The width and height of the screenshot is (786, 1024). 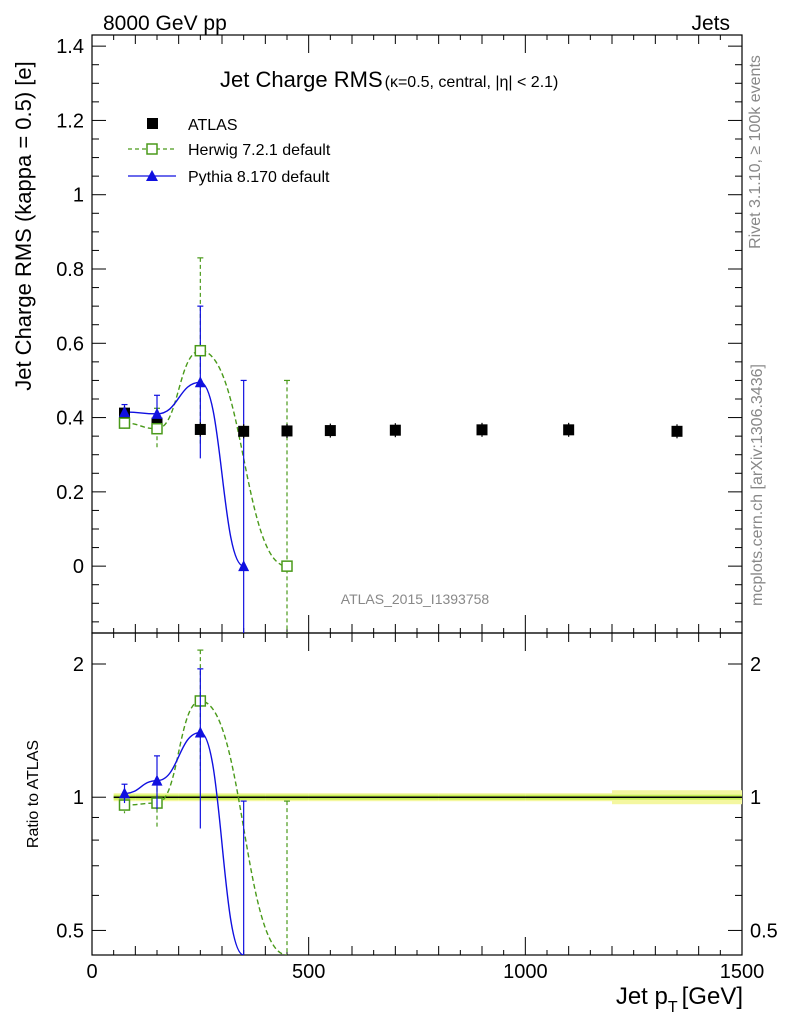 What do you see at coordinates (78, 665) in the screenshot?
I see `ratio-y-tick-label: 2` at bounding box center [78, 665].